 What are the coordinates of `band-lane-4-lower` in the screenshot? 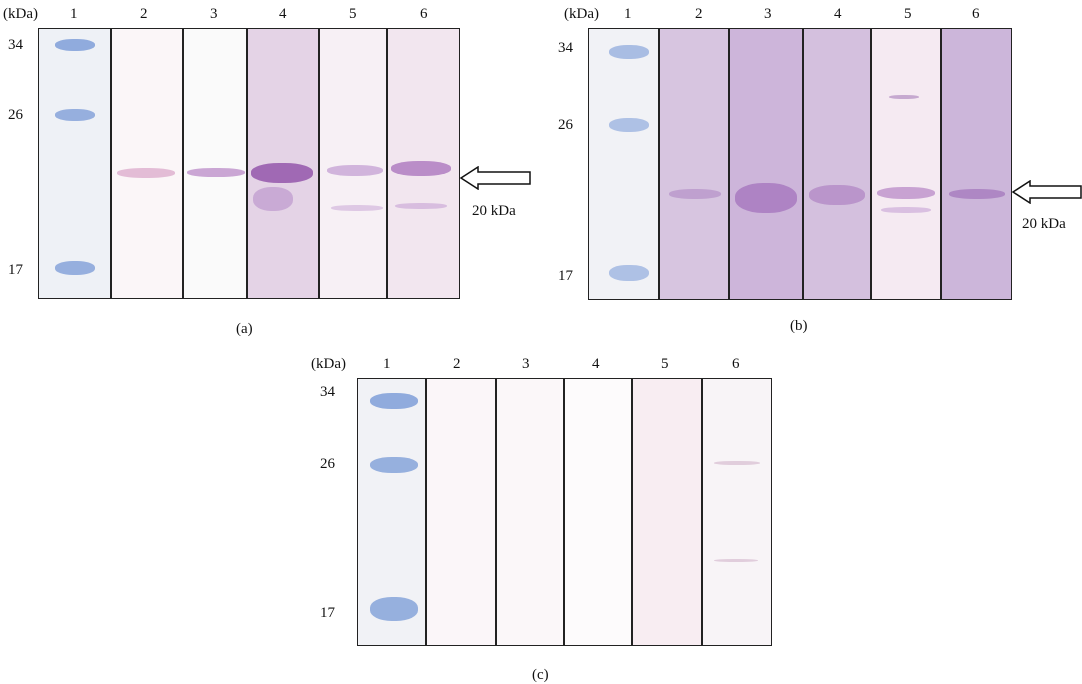 It's located at (273, 199).